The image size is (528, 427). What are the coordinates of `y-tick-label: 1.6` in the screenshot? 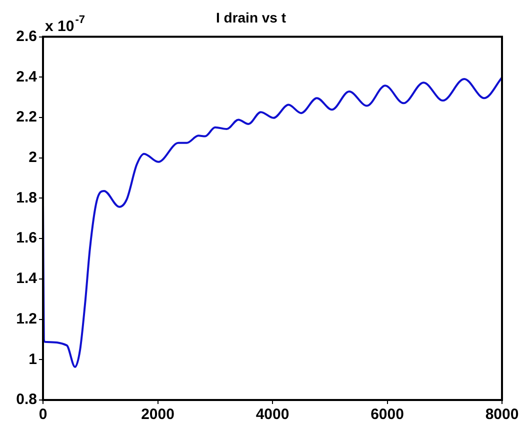 It's located at (26, 238).